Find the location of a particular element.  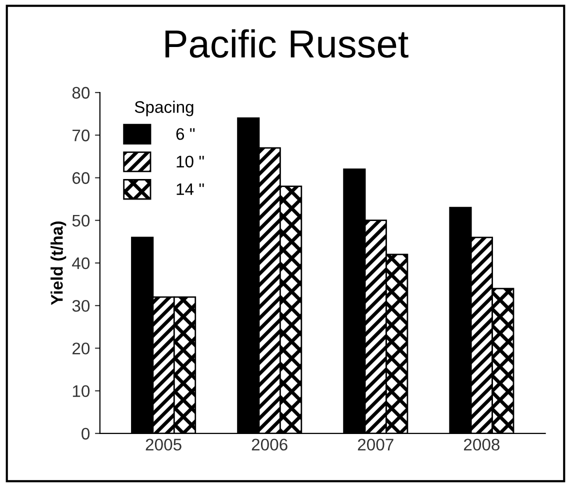

y-tick-label: 50 is located at coordinates (81, 220).